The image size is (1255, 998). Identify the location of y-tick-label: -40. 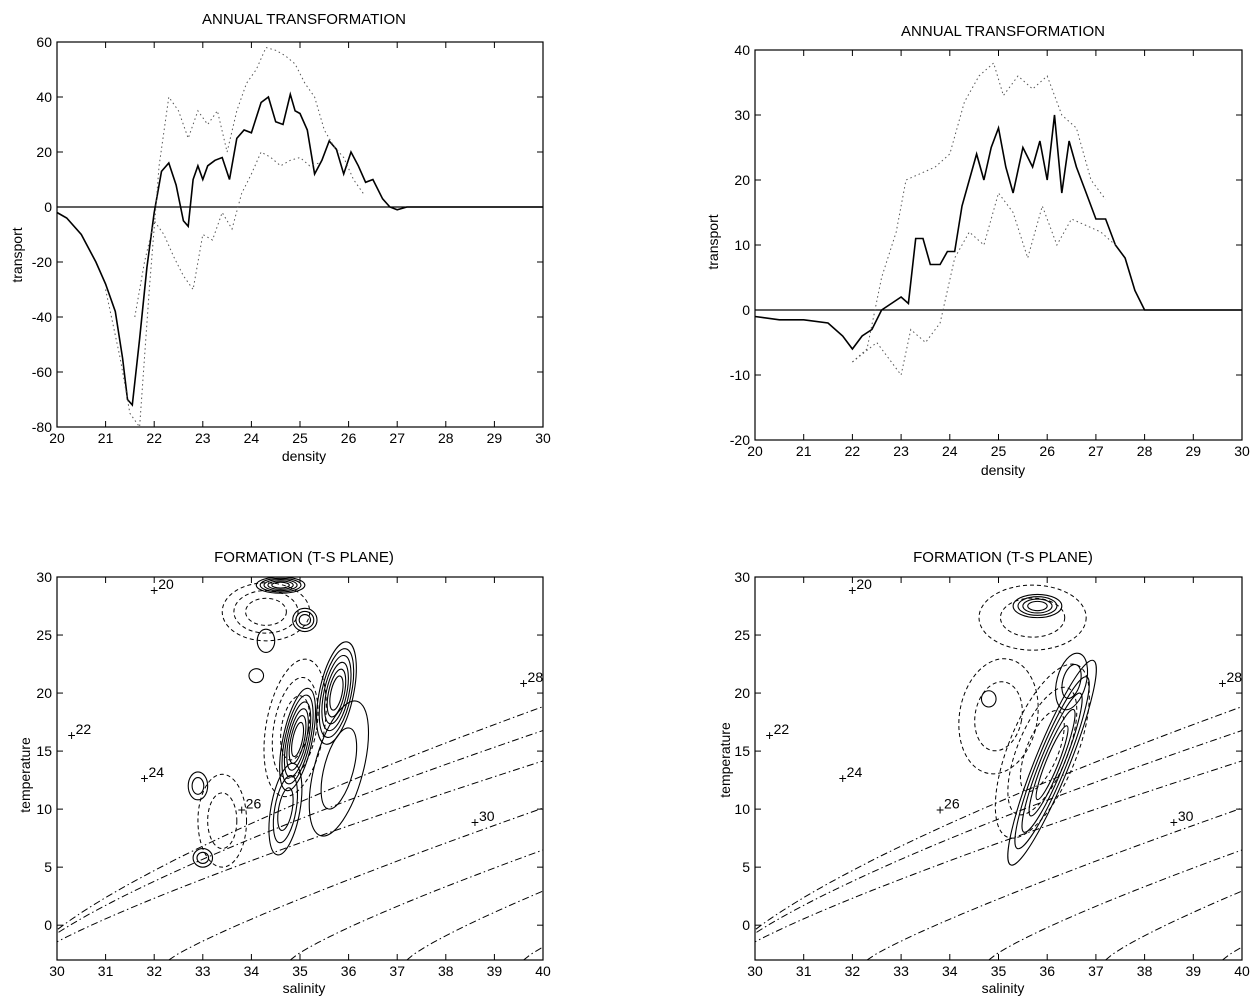
(42, 317).